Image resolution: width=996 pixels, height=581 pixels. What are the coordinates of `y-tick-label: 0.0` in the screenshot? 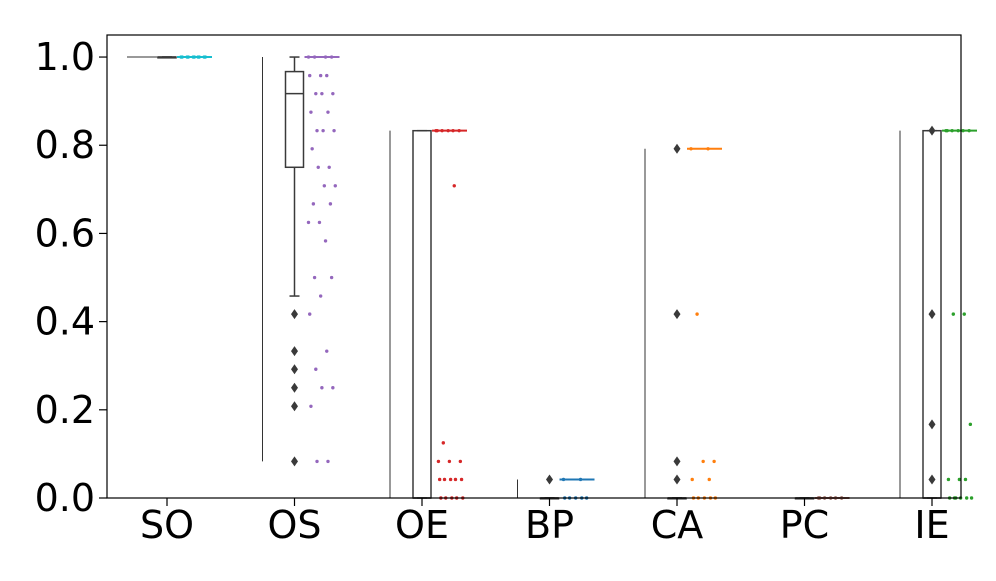 It's located at (65, 498).